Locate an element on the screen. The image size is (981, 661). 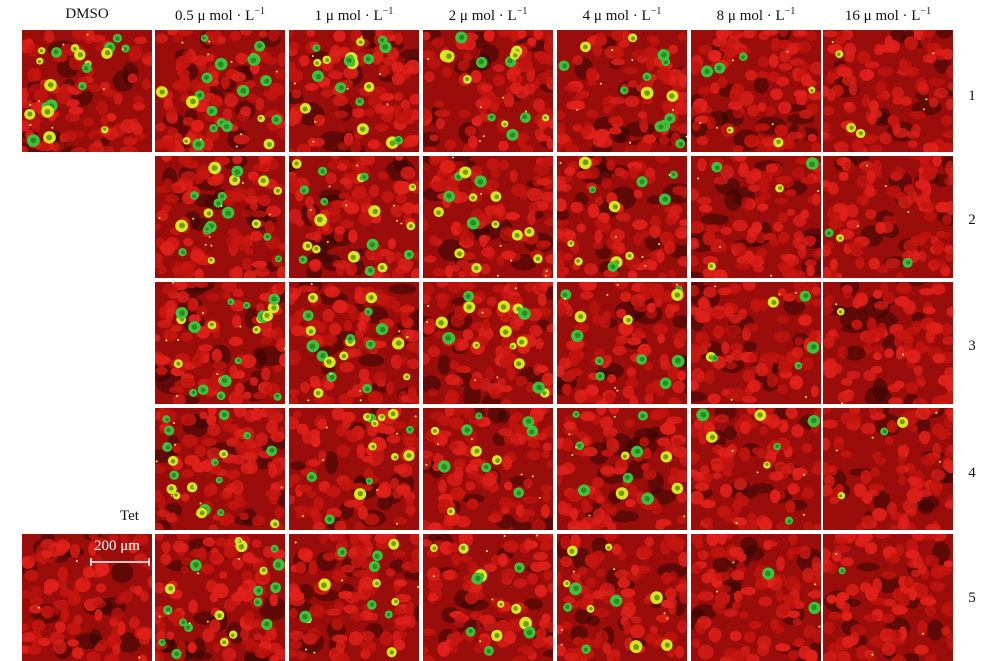
column-header-c16: 16 μ mol · L−1 is located at coordinates (888, 17).